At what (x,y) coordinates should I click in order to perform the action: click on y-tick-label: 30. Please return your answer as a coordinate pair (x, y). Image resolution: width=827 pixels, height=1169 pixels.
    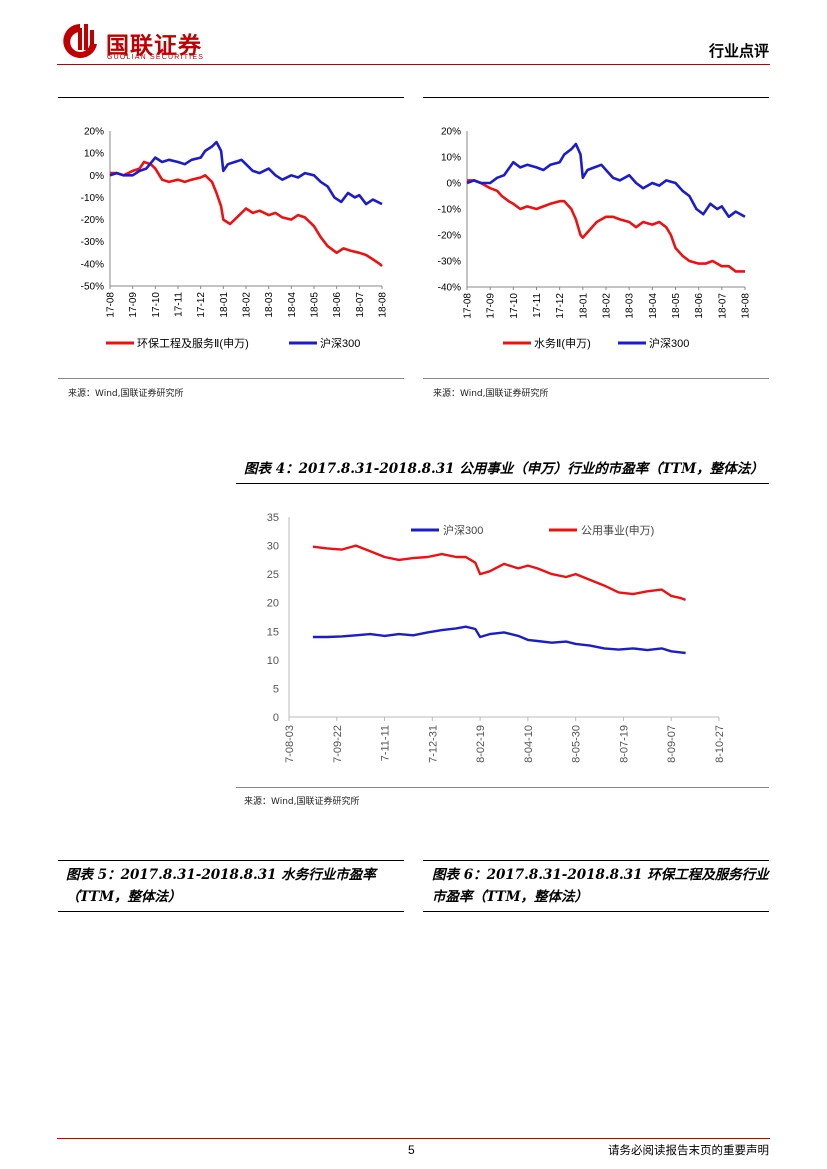
    Looking at the image, I should click on (273, 547).